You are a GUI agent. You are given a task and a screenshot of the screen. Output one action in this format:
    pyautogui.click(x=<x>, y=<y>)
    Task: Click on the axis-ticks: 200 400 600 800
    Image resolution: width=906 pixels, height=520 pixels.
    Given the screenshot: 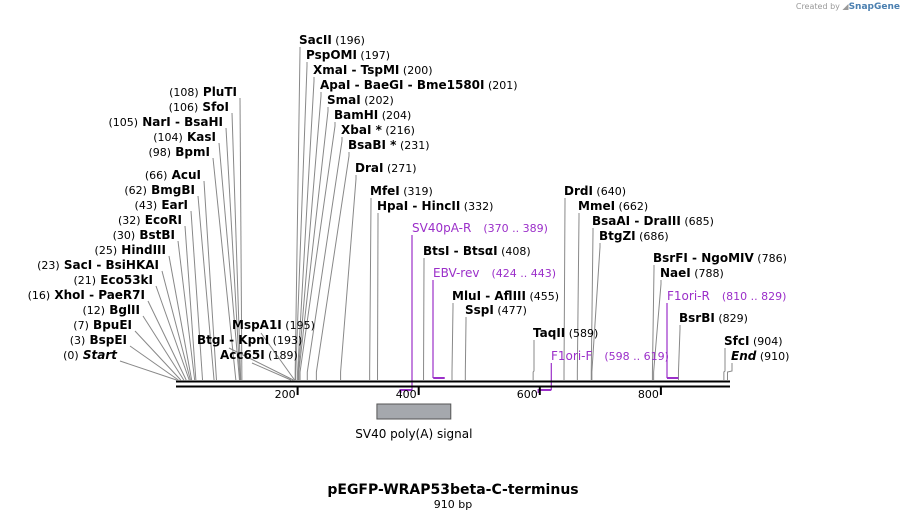 What is the action you would take?
    pyautogui.click(x=468, y=394)
    